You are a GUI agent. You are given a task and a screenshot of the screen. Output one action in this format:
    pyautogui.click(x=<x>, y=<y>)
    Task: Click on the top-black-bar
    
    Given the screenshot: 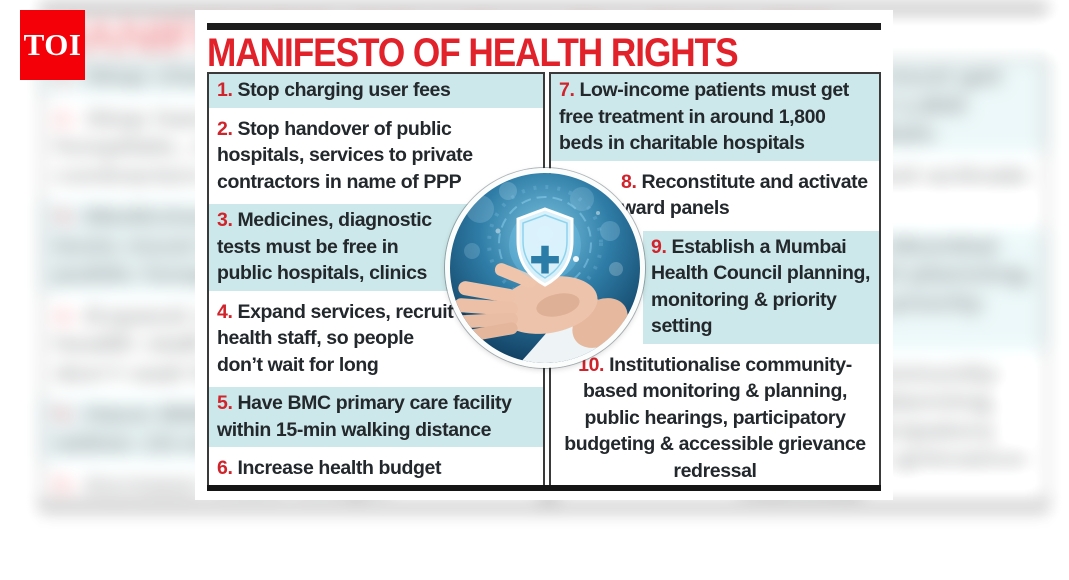 What is the action you would take?
    pyautogui.click(x=544, y=26)
    